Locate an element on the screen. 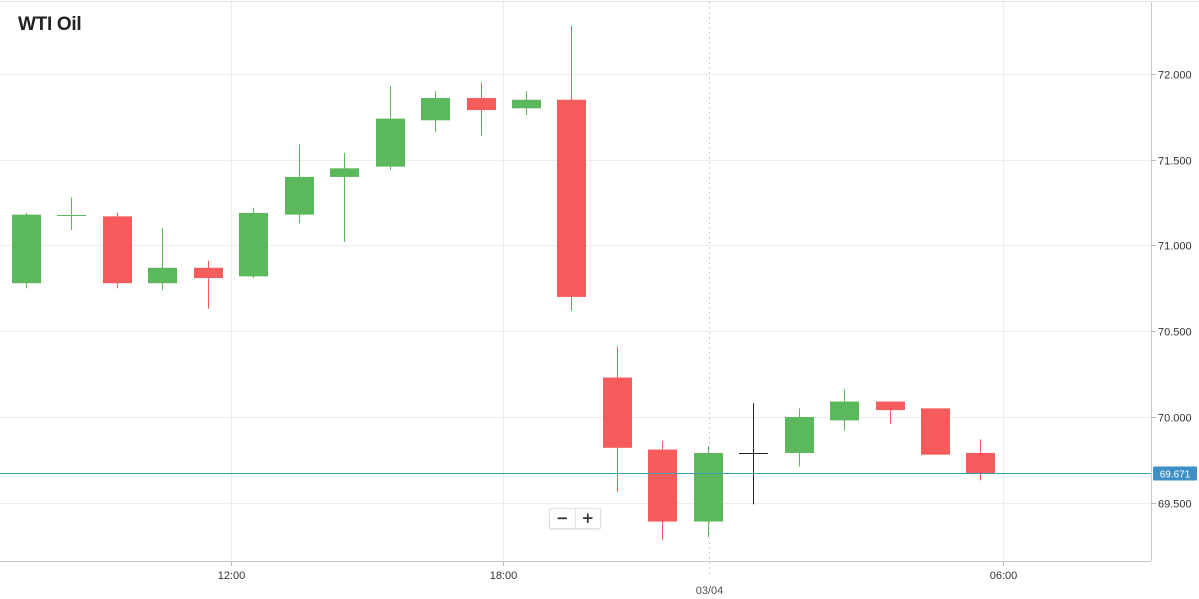 The height and width of the screenshot is (599, 1199). zoom-controls: − + is located at coordinates (575, 518).